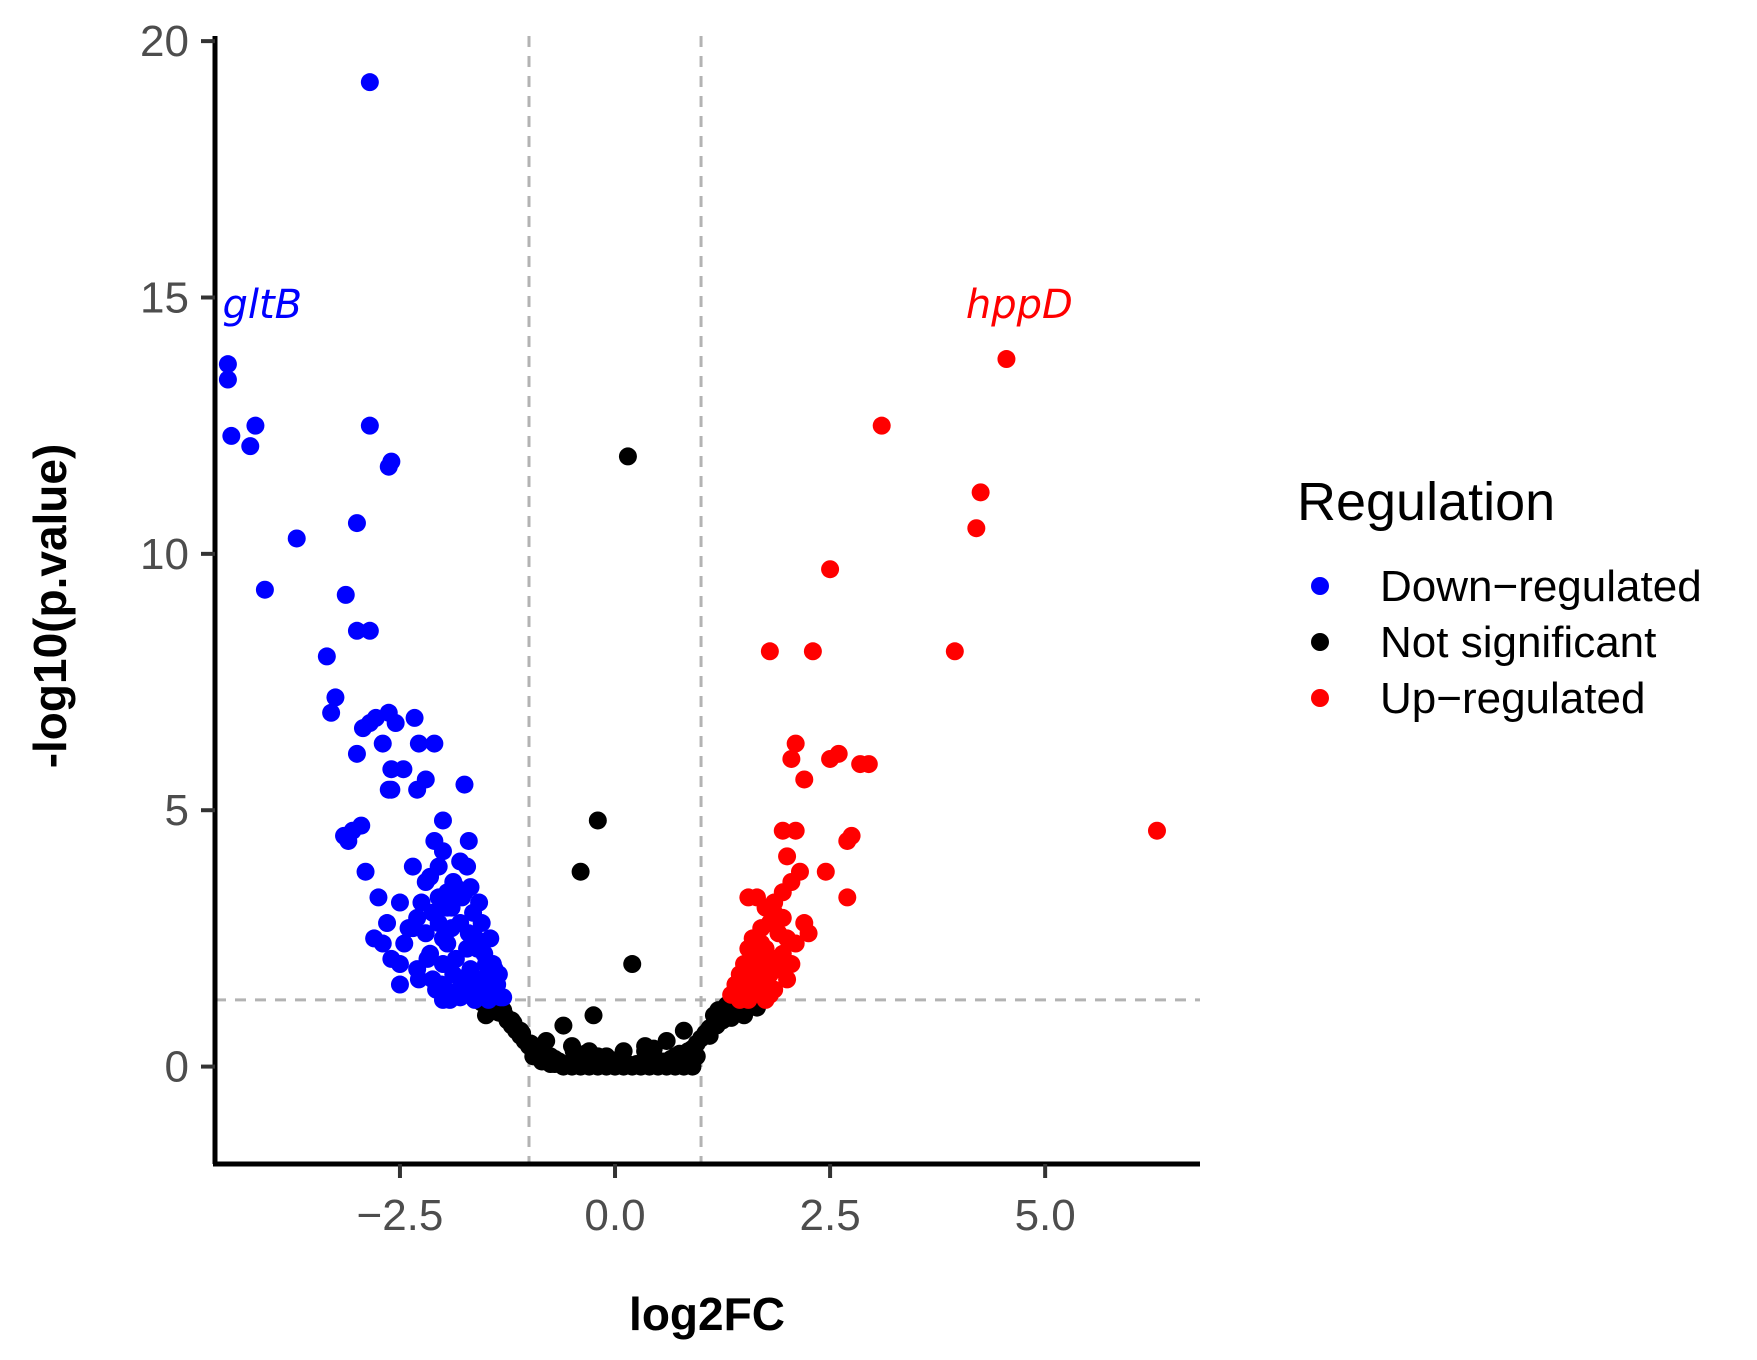 Image resolution: width=1757 pixels, height=1360 pixels. I want to click on y-axis-ticks: 0 5 10 15 20, so click(177, 554).